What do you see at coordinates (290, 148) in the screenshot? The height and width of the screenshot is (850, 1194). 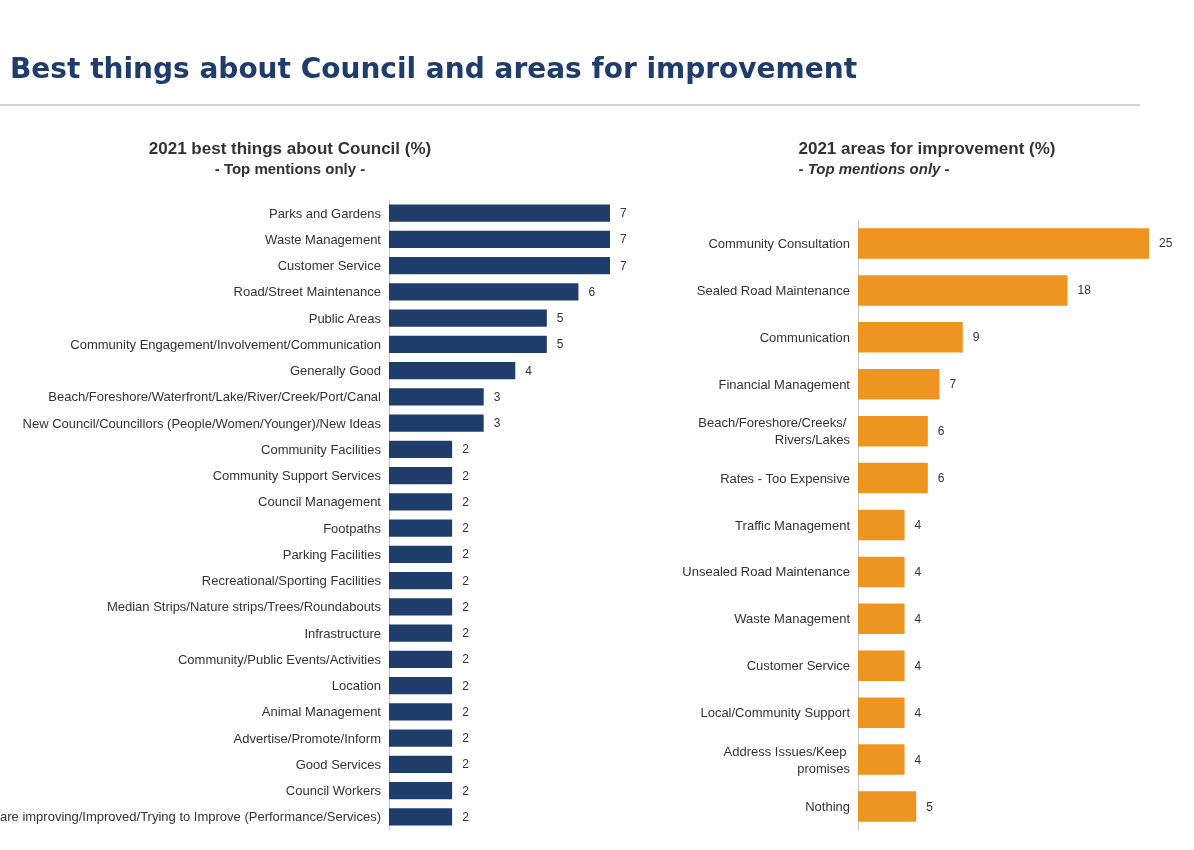 I see `chart-title: 2021 best things about Council (%)` at bounding box center [290, 148].